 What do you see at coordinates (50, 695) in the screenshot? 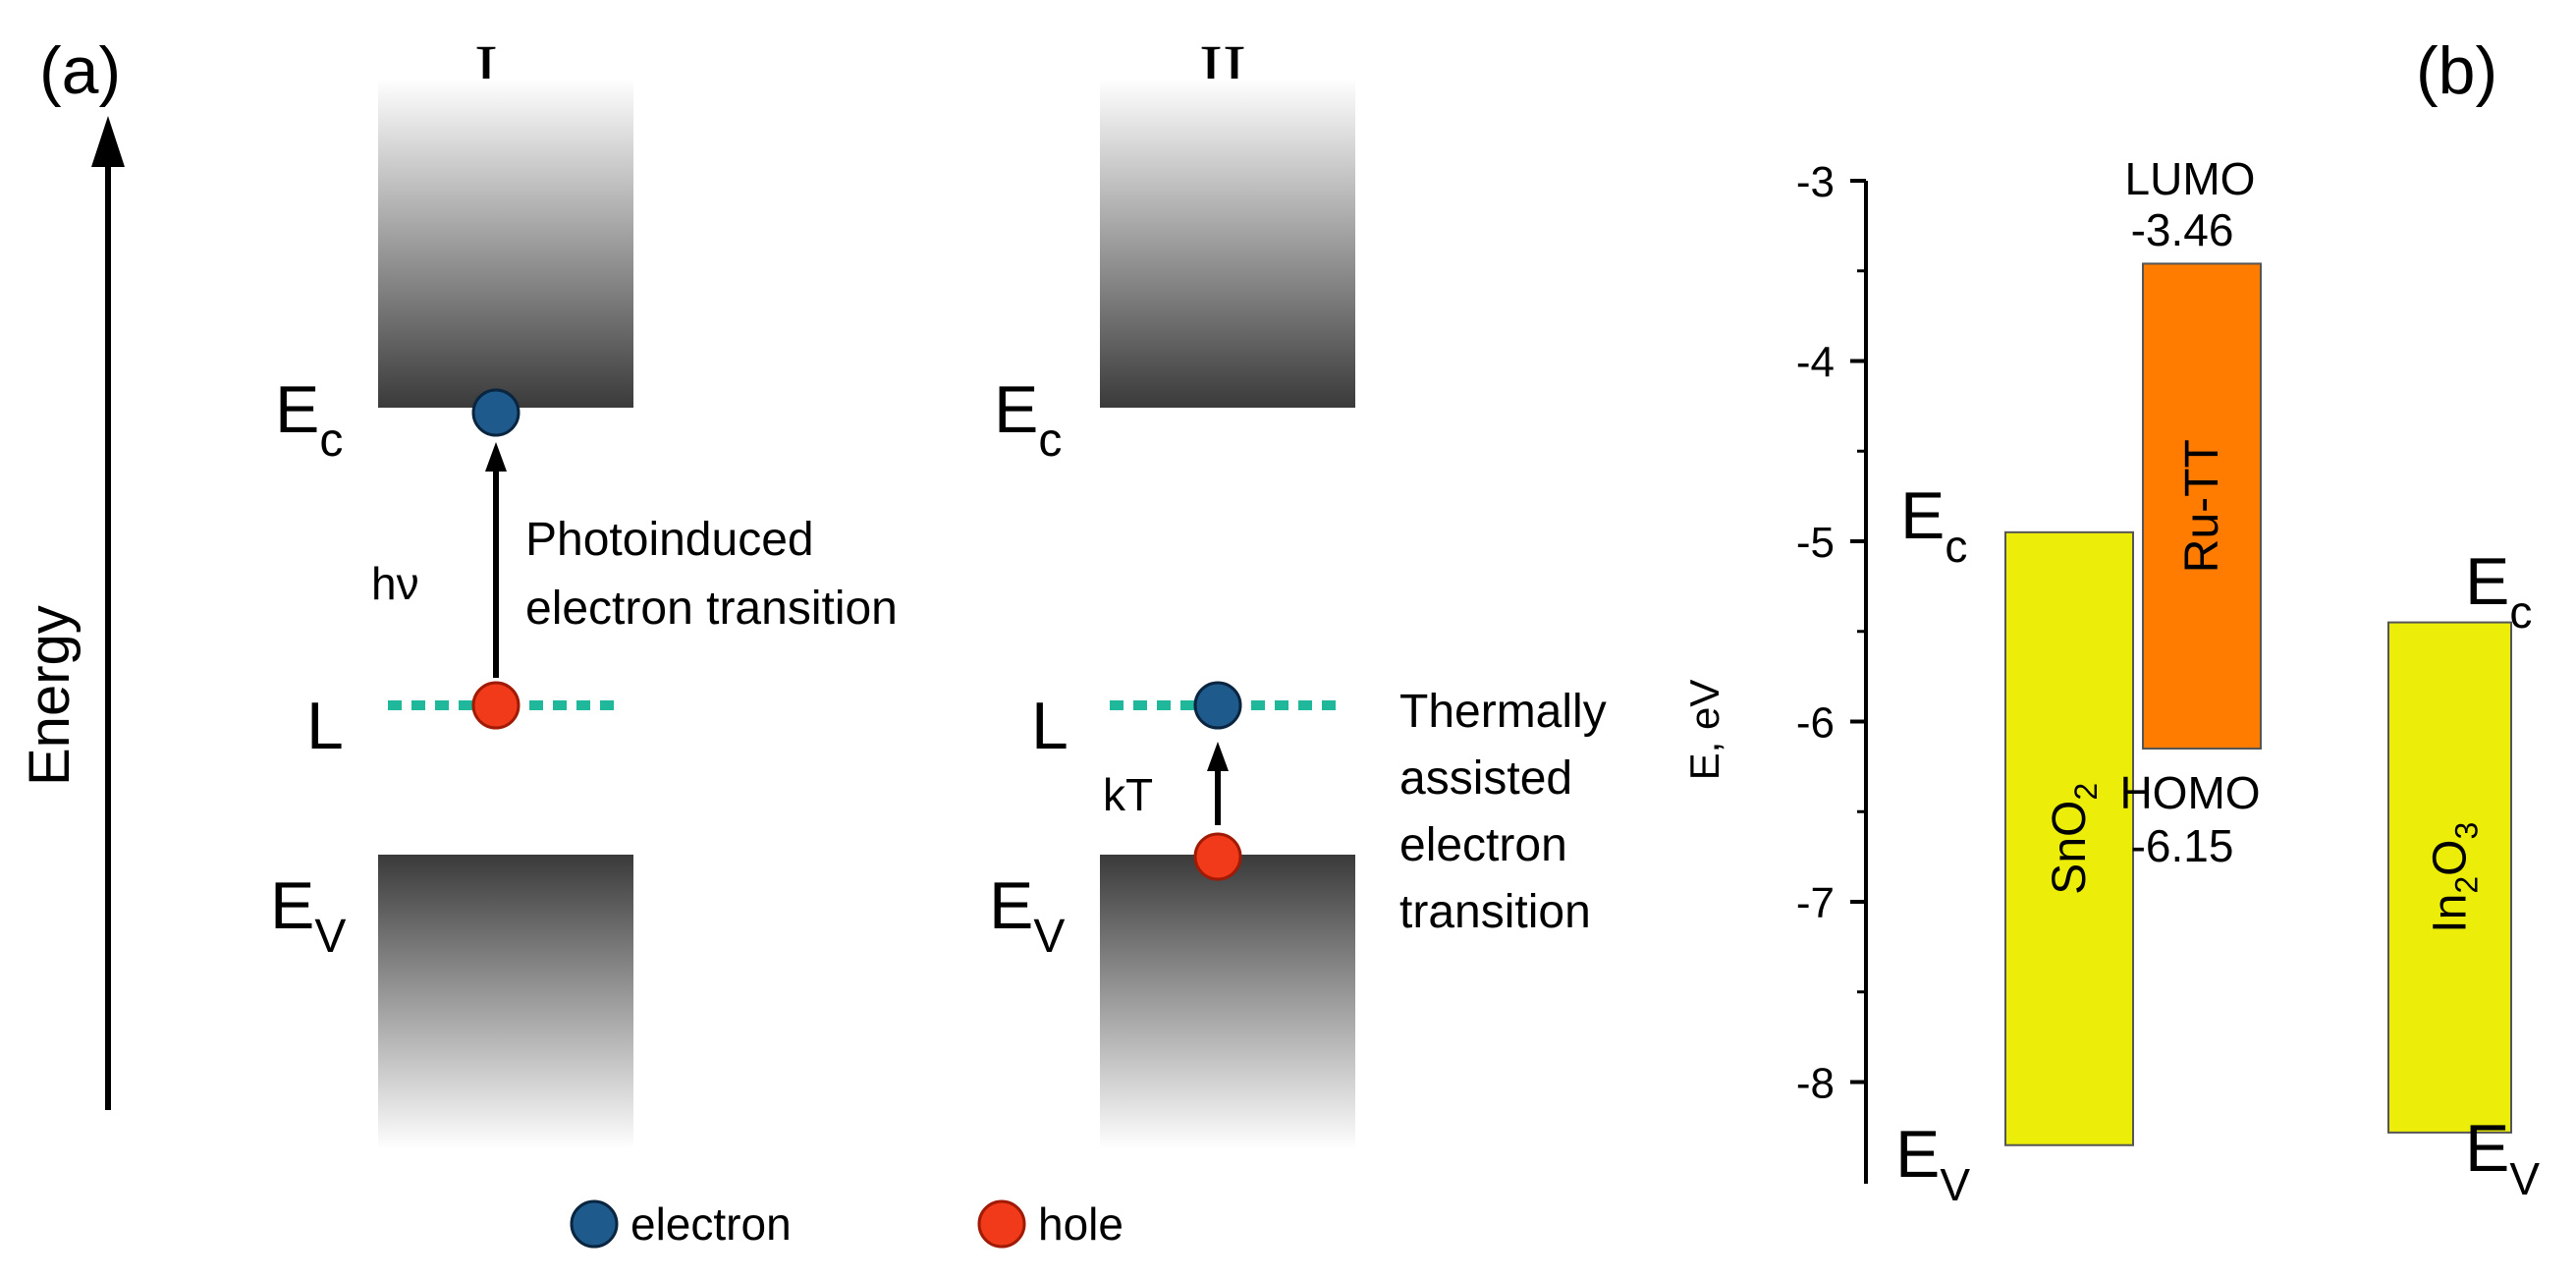
I see `energy-axis-label: Energy` at bounding box center [50, 695].